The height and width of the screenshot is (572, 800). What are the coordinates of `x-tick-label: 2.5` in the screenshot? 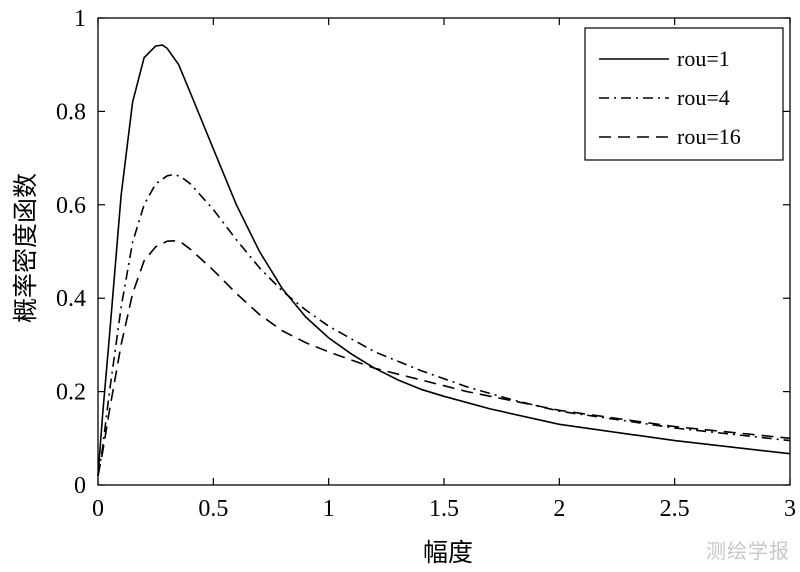 It's located at (675, 509).